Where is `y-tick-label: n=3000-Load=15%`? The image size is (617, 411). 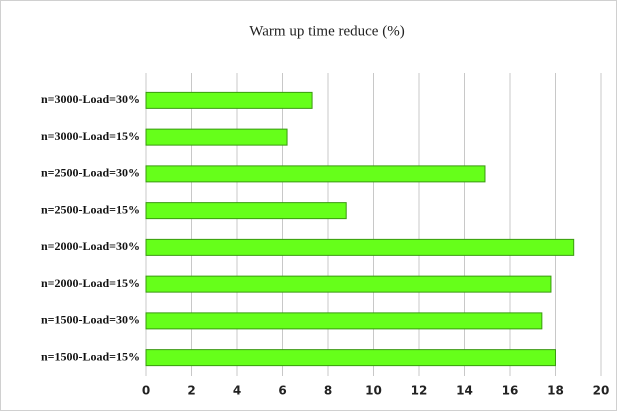 y-tick-label: n=3000-Load=15% is located at coordinates (90, 136).